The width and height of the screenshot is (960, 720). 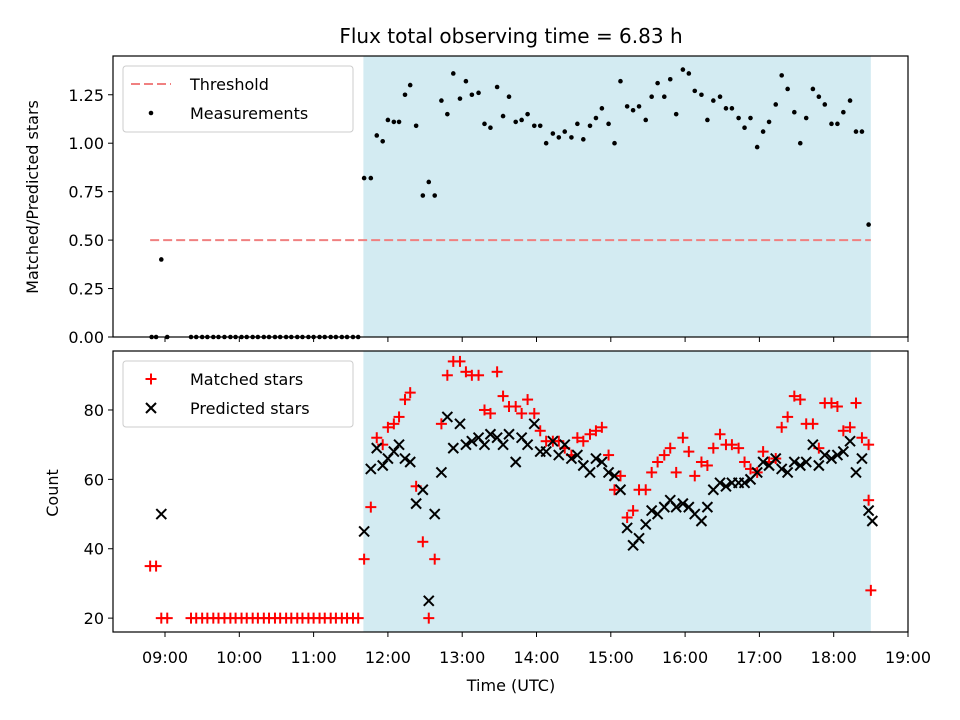 What do you see at coordinates (229, 84) in the screenshot?
I see `legend-label: Threshold` at bounding box center [229, 84].